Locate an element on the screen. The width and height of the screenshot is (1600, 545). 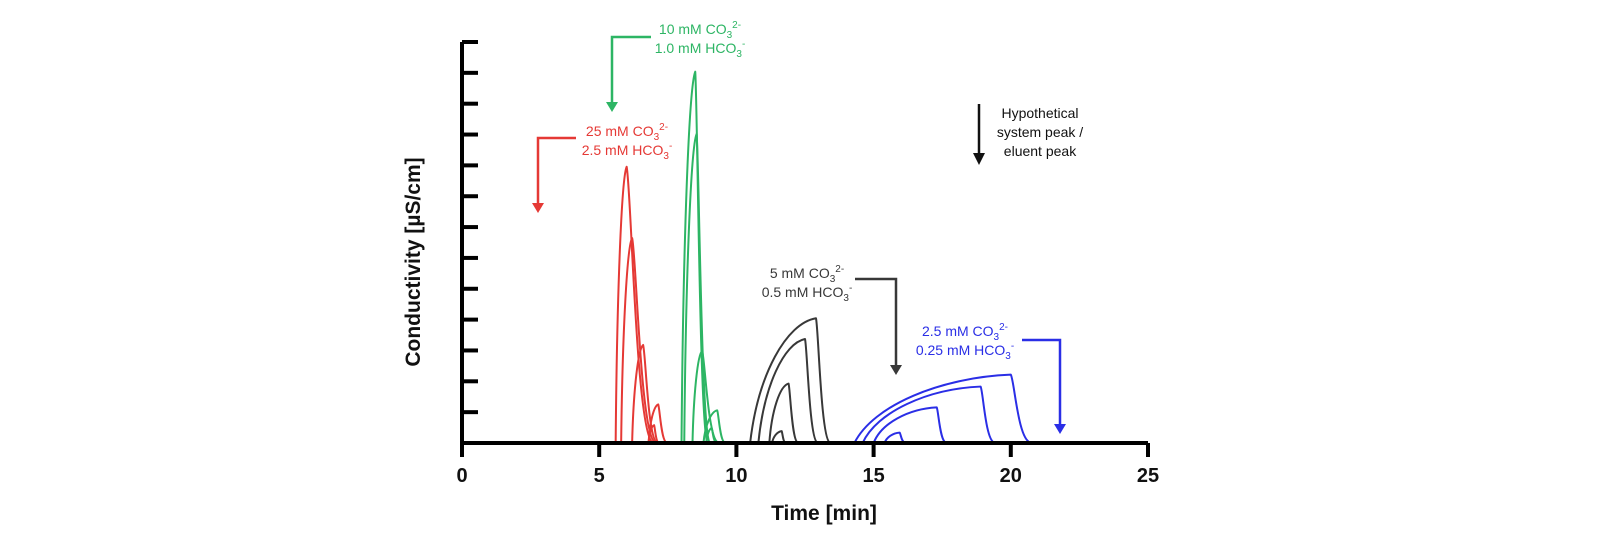
system-peak-legend-text: Hypothetical is located at coordinates (1039, 113).